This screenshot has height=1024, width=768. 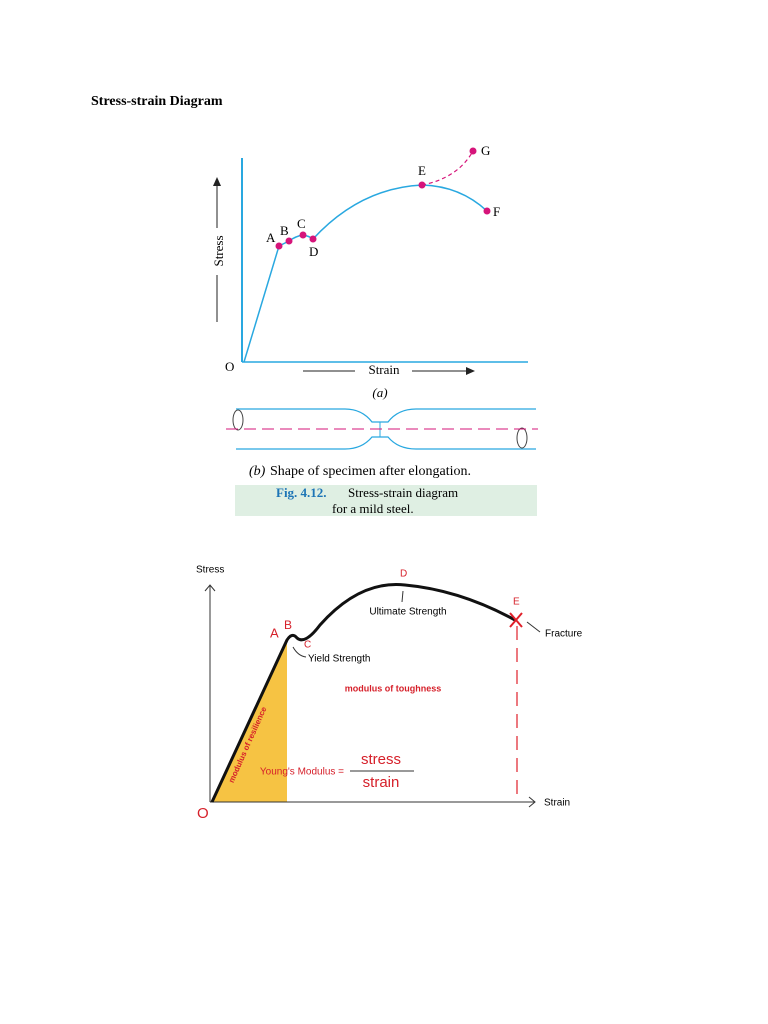 I want to click on annotation: Ultimate Strength, so click(x=407, y=612).